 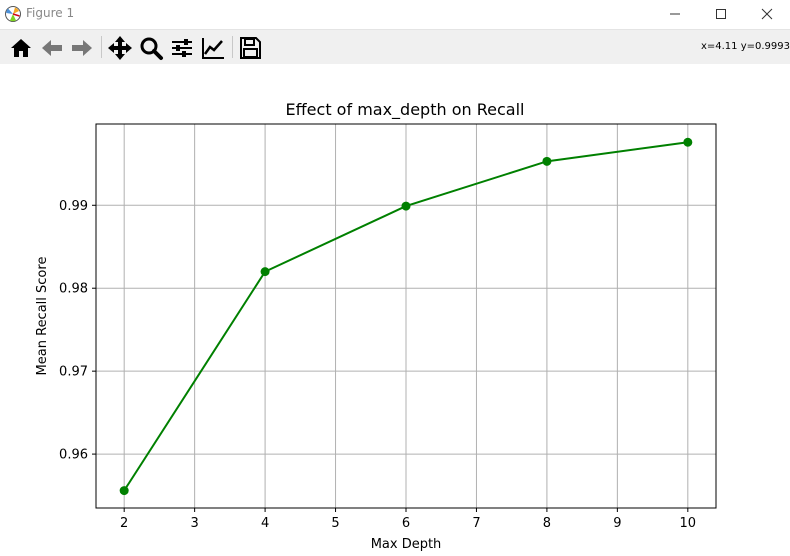 What do you see at coordinates (265, 523) in the screenshot?
I see `x-tick-label: 4` at bounding box center [265, 523].